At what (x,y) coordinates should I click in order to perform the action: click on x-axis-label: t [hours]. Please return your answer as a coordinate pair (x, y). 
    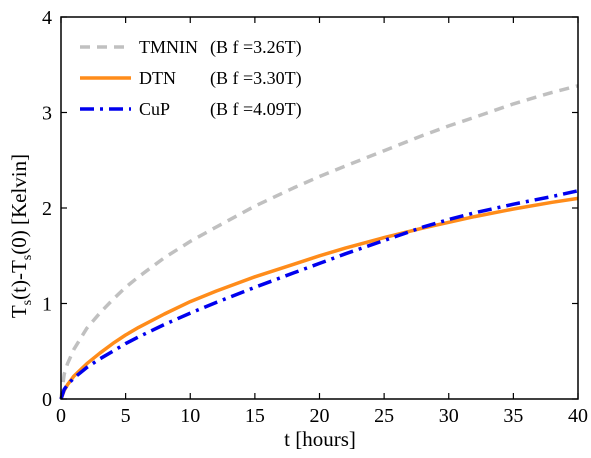
    Looking at the image, I should click on (320, 439).